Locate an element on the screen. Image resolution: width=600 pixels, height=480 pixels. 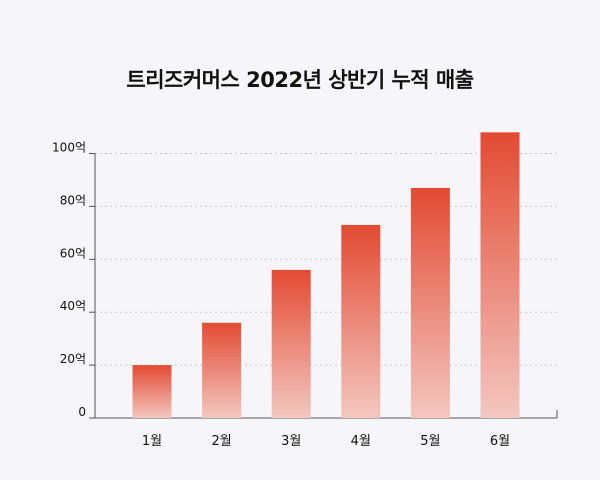
y-tick-label: 60억 is located at coordinates (73, 253).